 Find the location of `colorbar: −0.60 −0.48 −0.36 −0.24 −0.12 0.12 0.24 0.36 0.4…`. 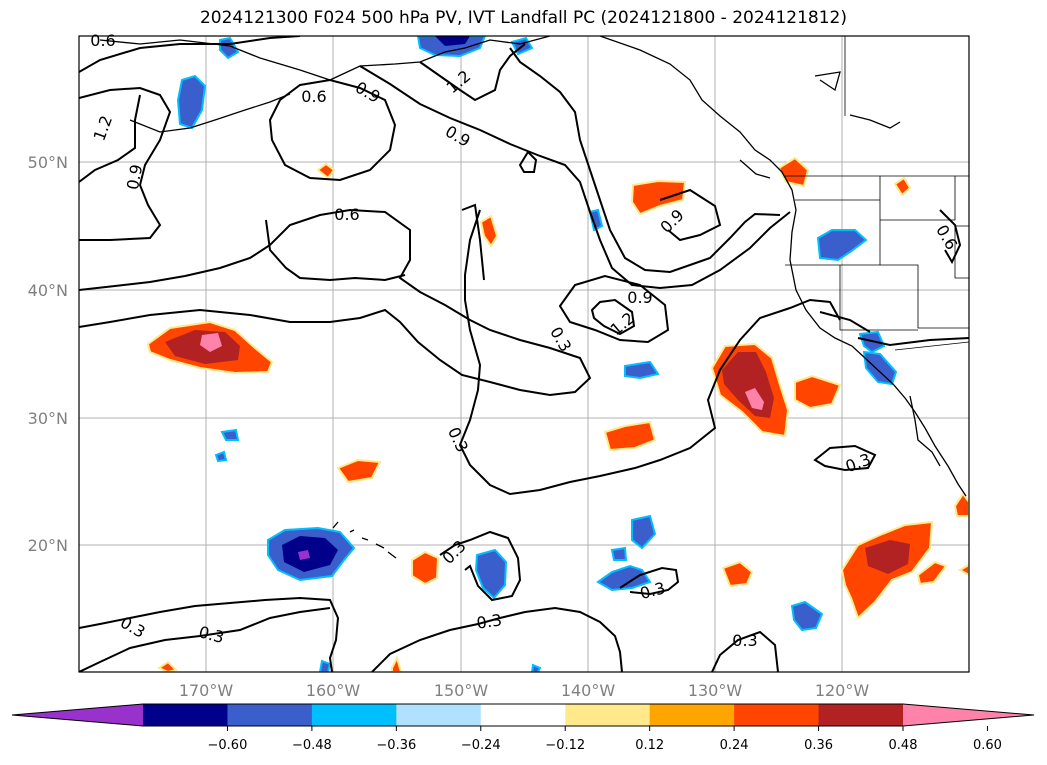

colorbar: −0.60 −0.48 −0.36 −0.24 −0.12 0.12 0.24 0.36 0.4… is located at coordinates (523, 728).